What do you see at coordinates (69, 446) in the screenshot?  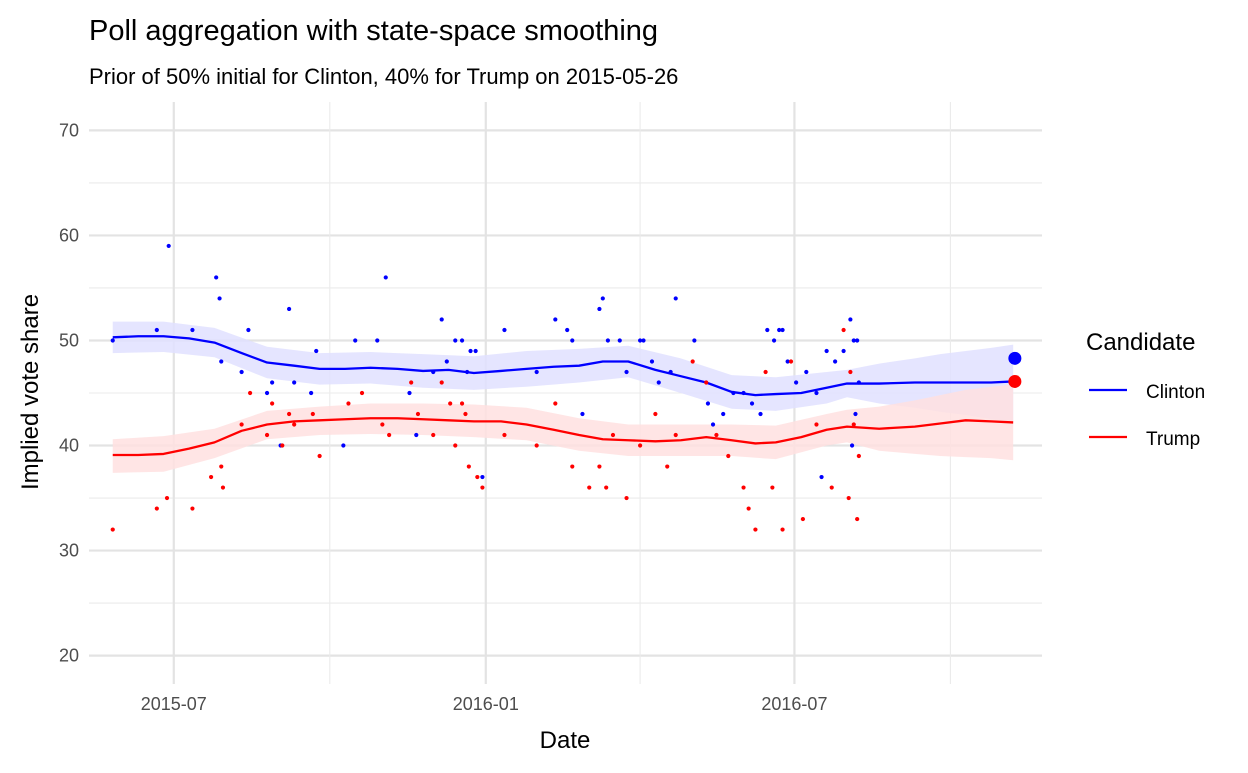 I see `y-tick-label: 40` at bounding box center [69, 446].